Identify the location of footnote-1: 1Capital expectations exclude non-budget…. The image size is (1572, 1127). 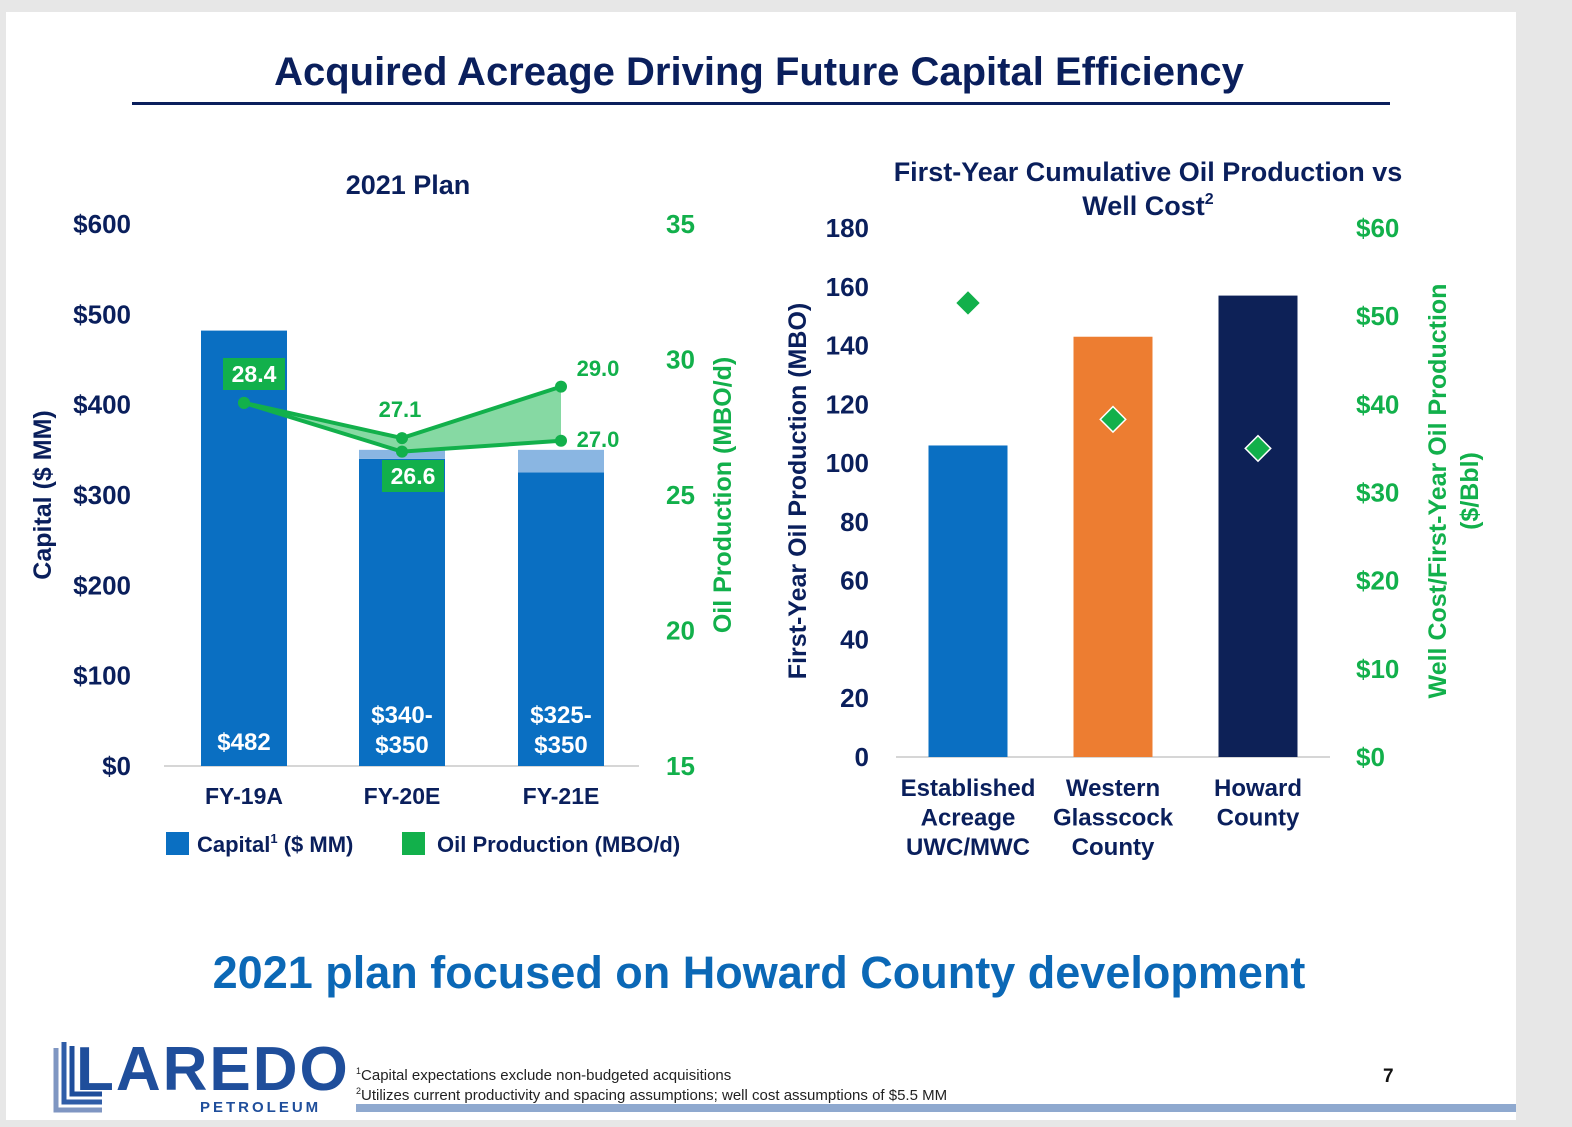
(544, 1075).